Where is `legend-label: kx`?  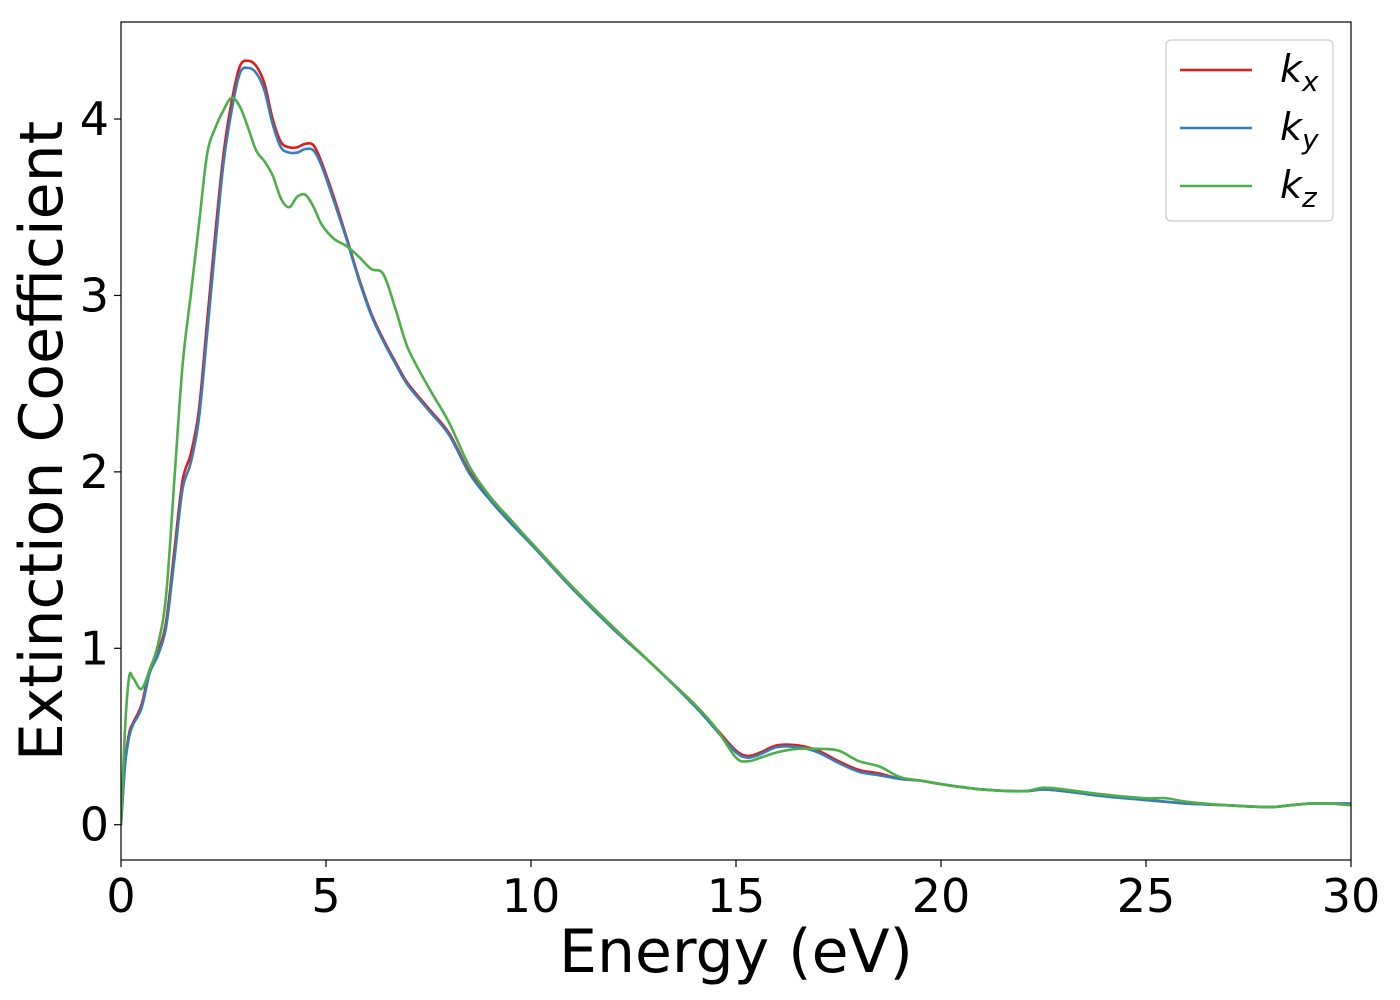 legend-label: kx is located at coordinates (1299, 72).